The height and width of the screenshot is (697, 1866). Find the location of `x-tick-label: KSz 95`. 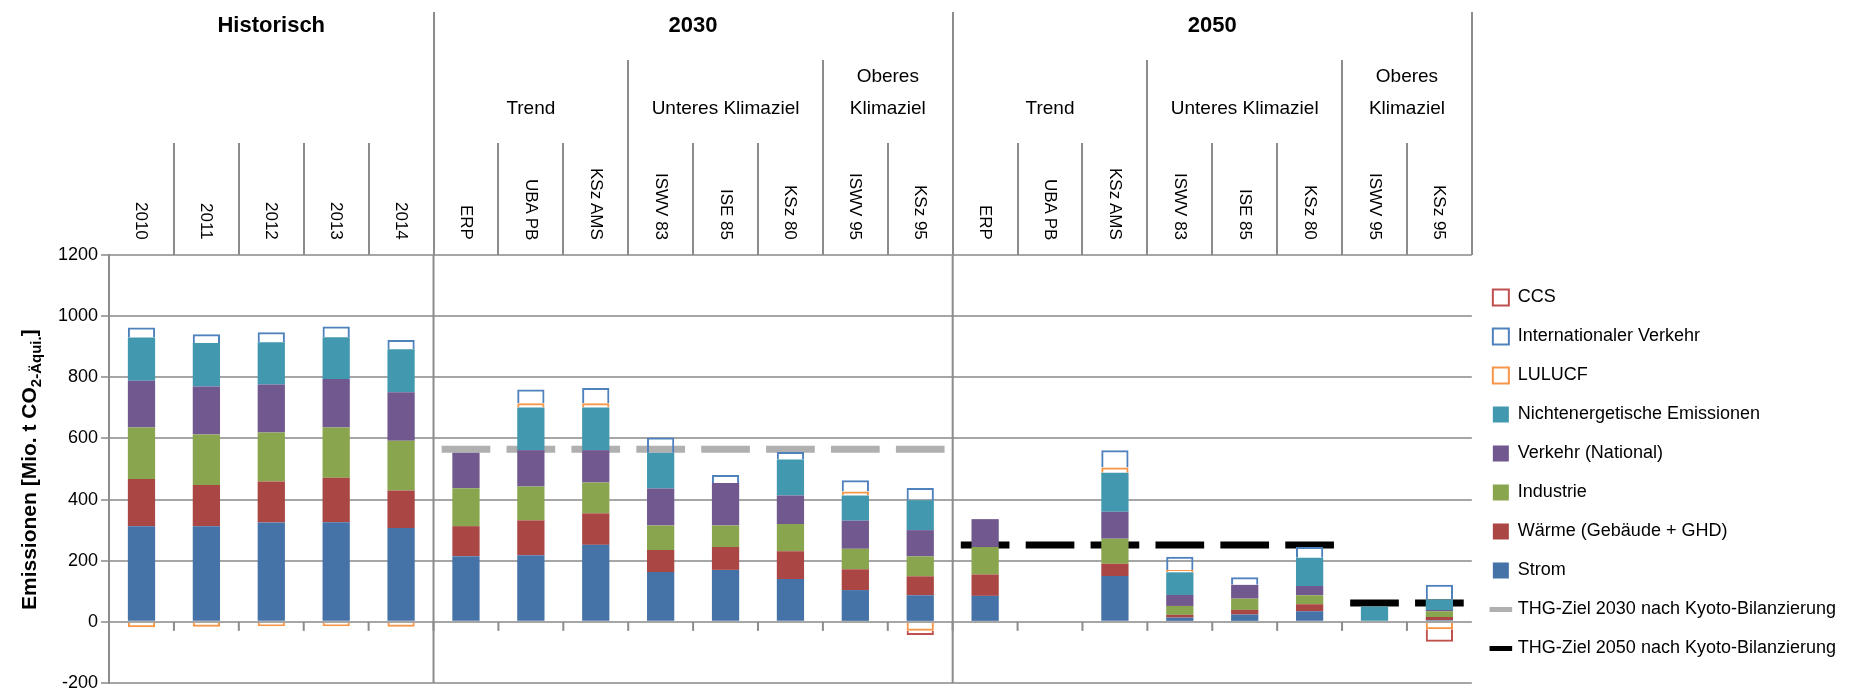

x-tick-label: KSz 95 is located at coordinates (1439, 212).